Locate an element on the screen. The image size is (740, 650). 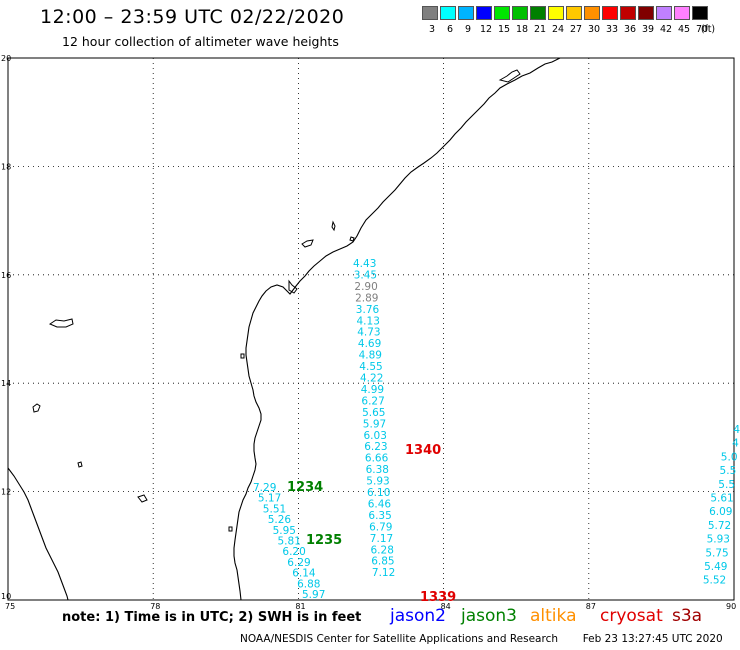
colorbar-label: 30 is located at coordinates (594, 29).